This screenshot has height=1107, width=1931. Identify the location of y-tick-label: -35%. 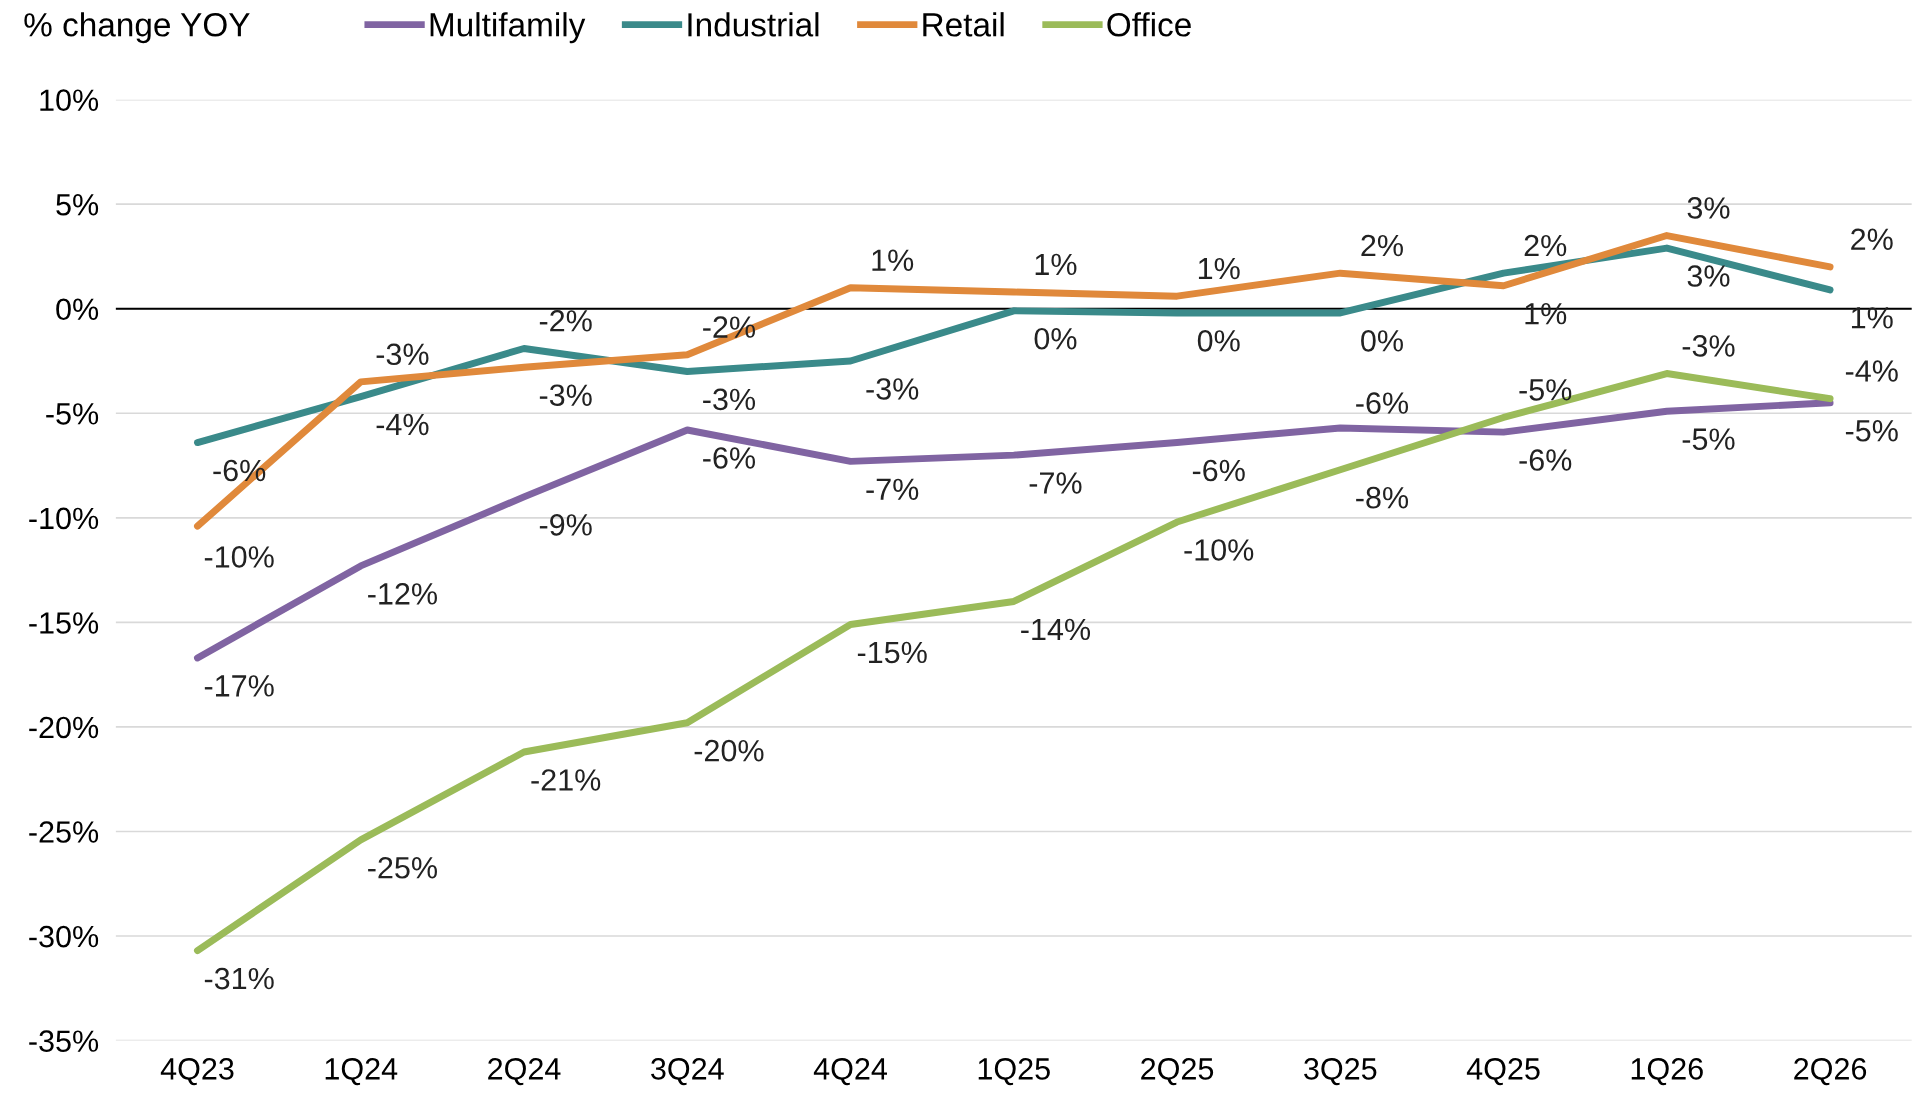
(64, 1041).